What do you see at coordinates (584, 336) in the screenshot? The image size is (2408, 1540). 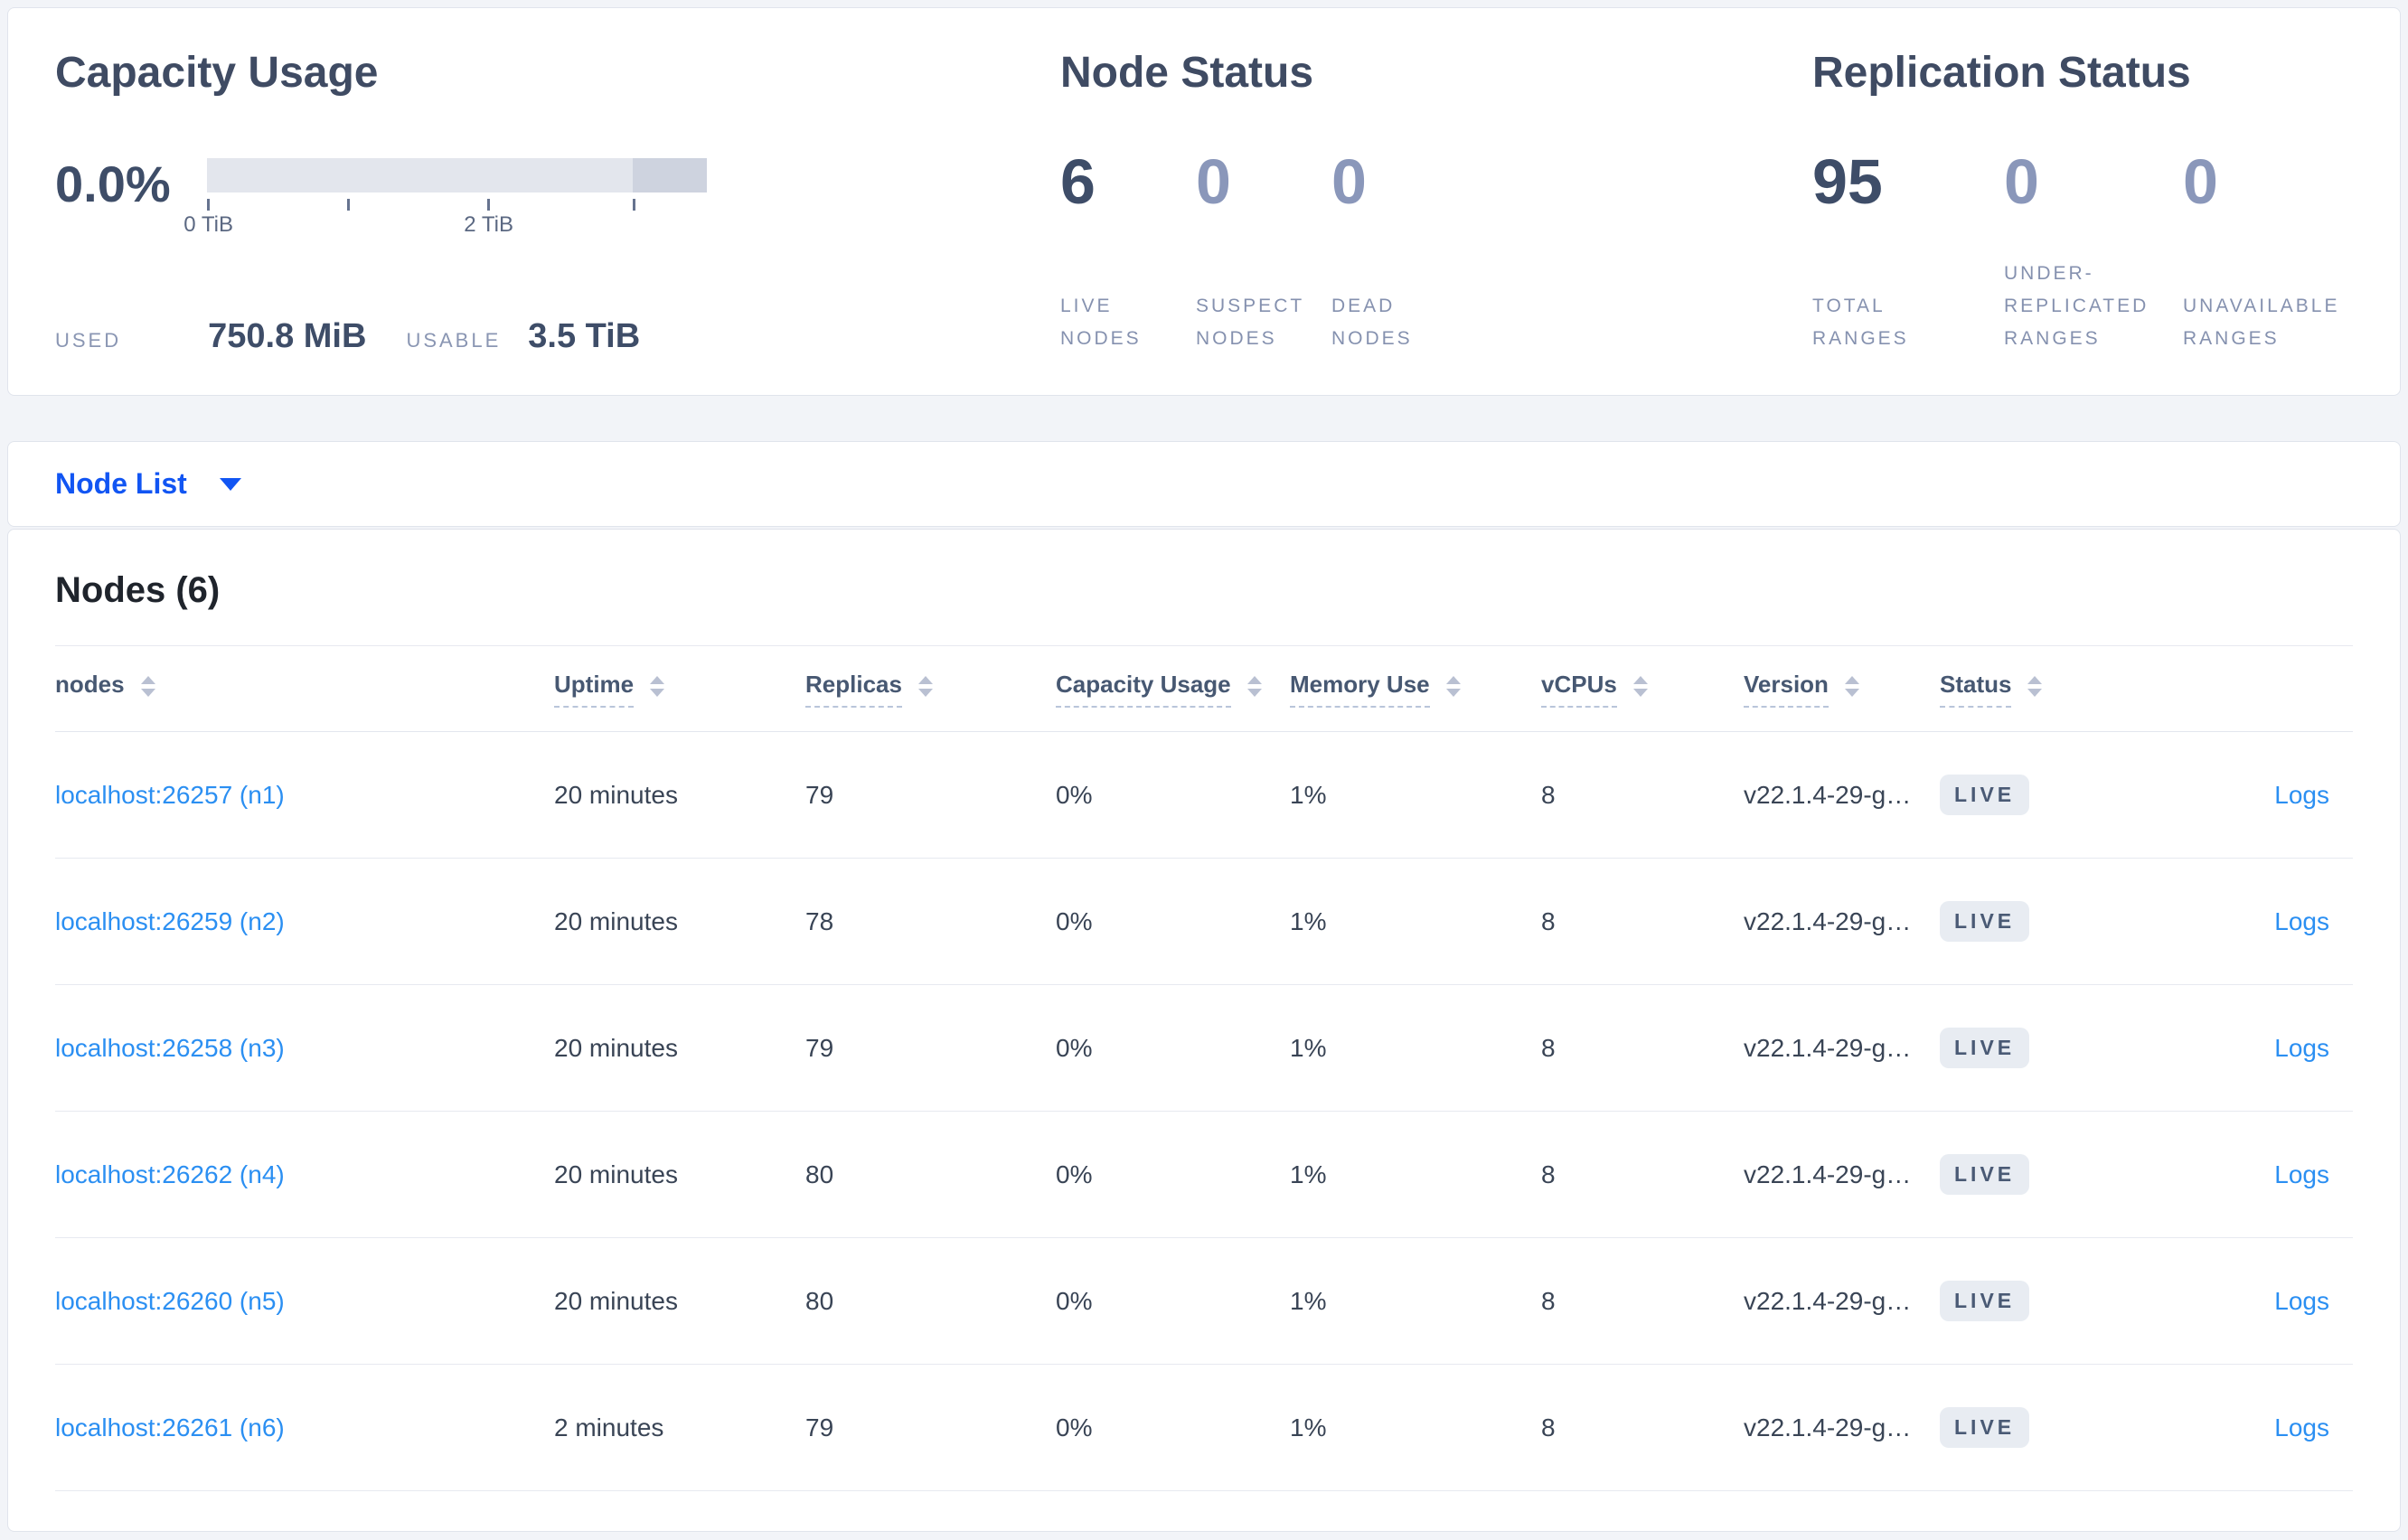 I see `usable-value: 3.5 TiB` at bounding box center [584, 336].